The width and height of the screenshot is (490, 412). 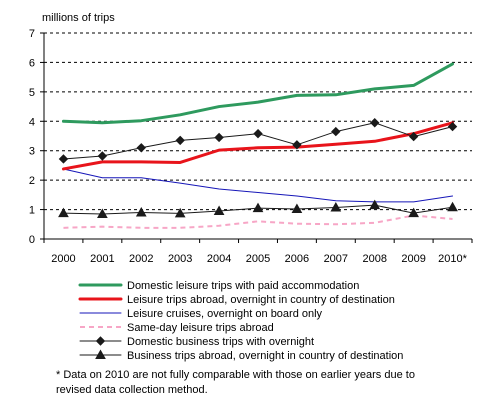 What do you see at coordinates (32, 211) in the screenshot?
I see `y-tick-label: 1` at bounding box center [32, 211].